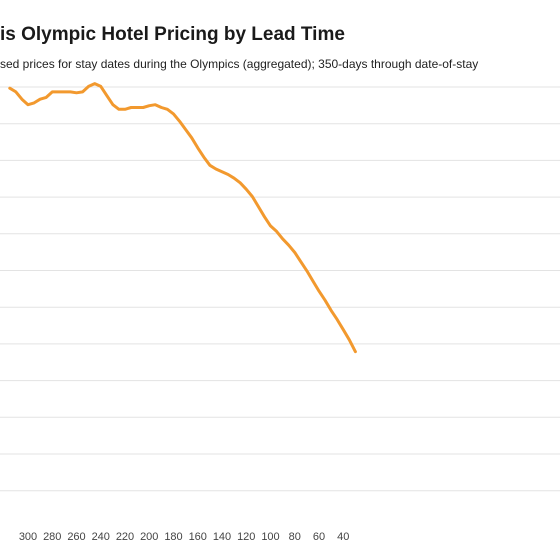 Image resolution: width=560 pixels, height=560 pixels. I want to click on x-tick-label: 280, so click(52, 537).